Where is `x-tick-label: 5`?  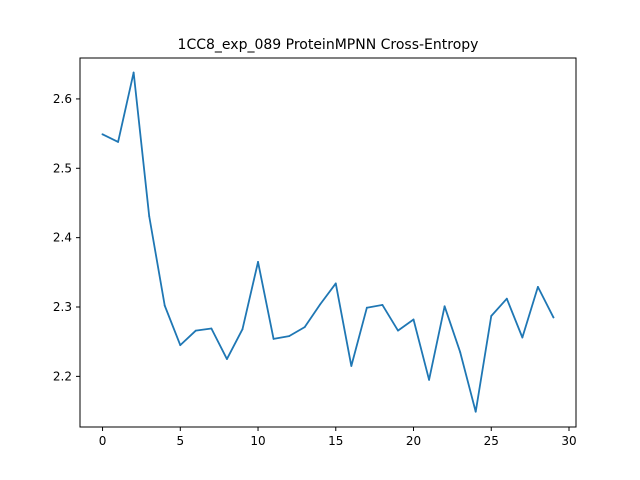
x-tick-label: 5 is located at coordinates (180, 441).